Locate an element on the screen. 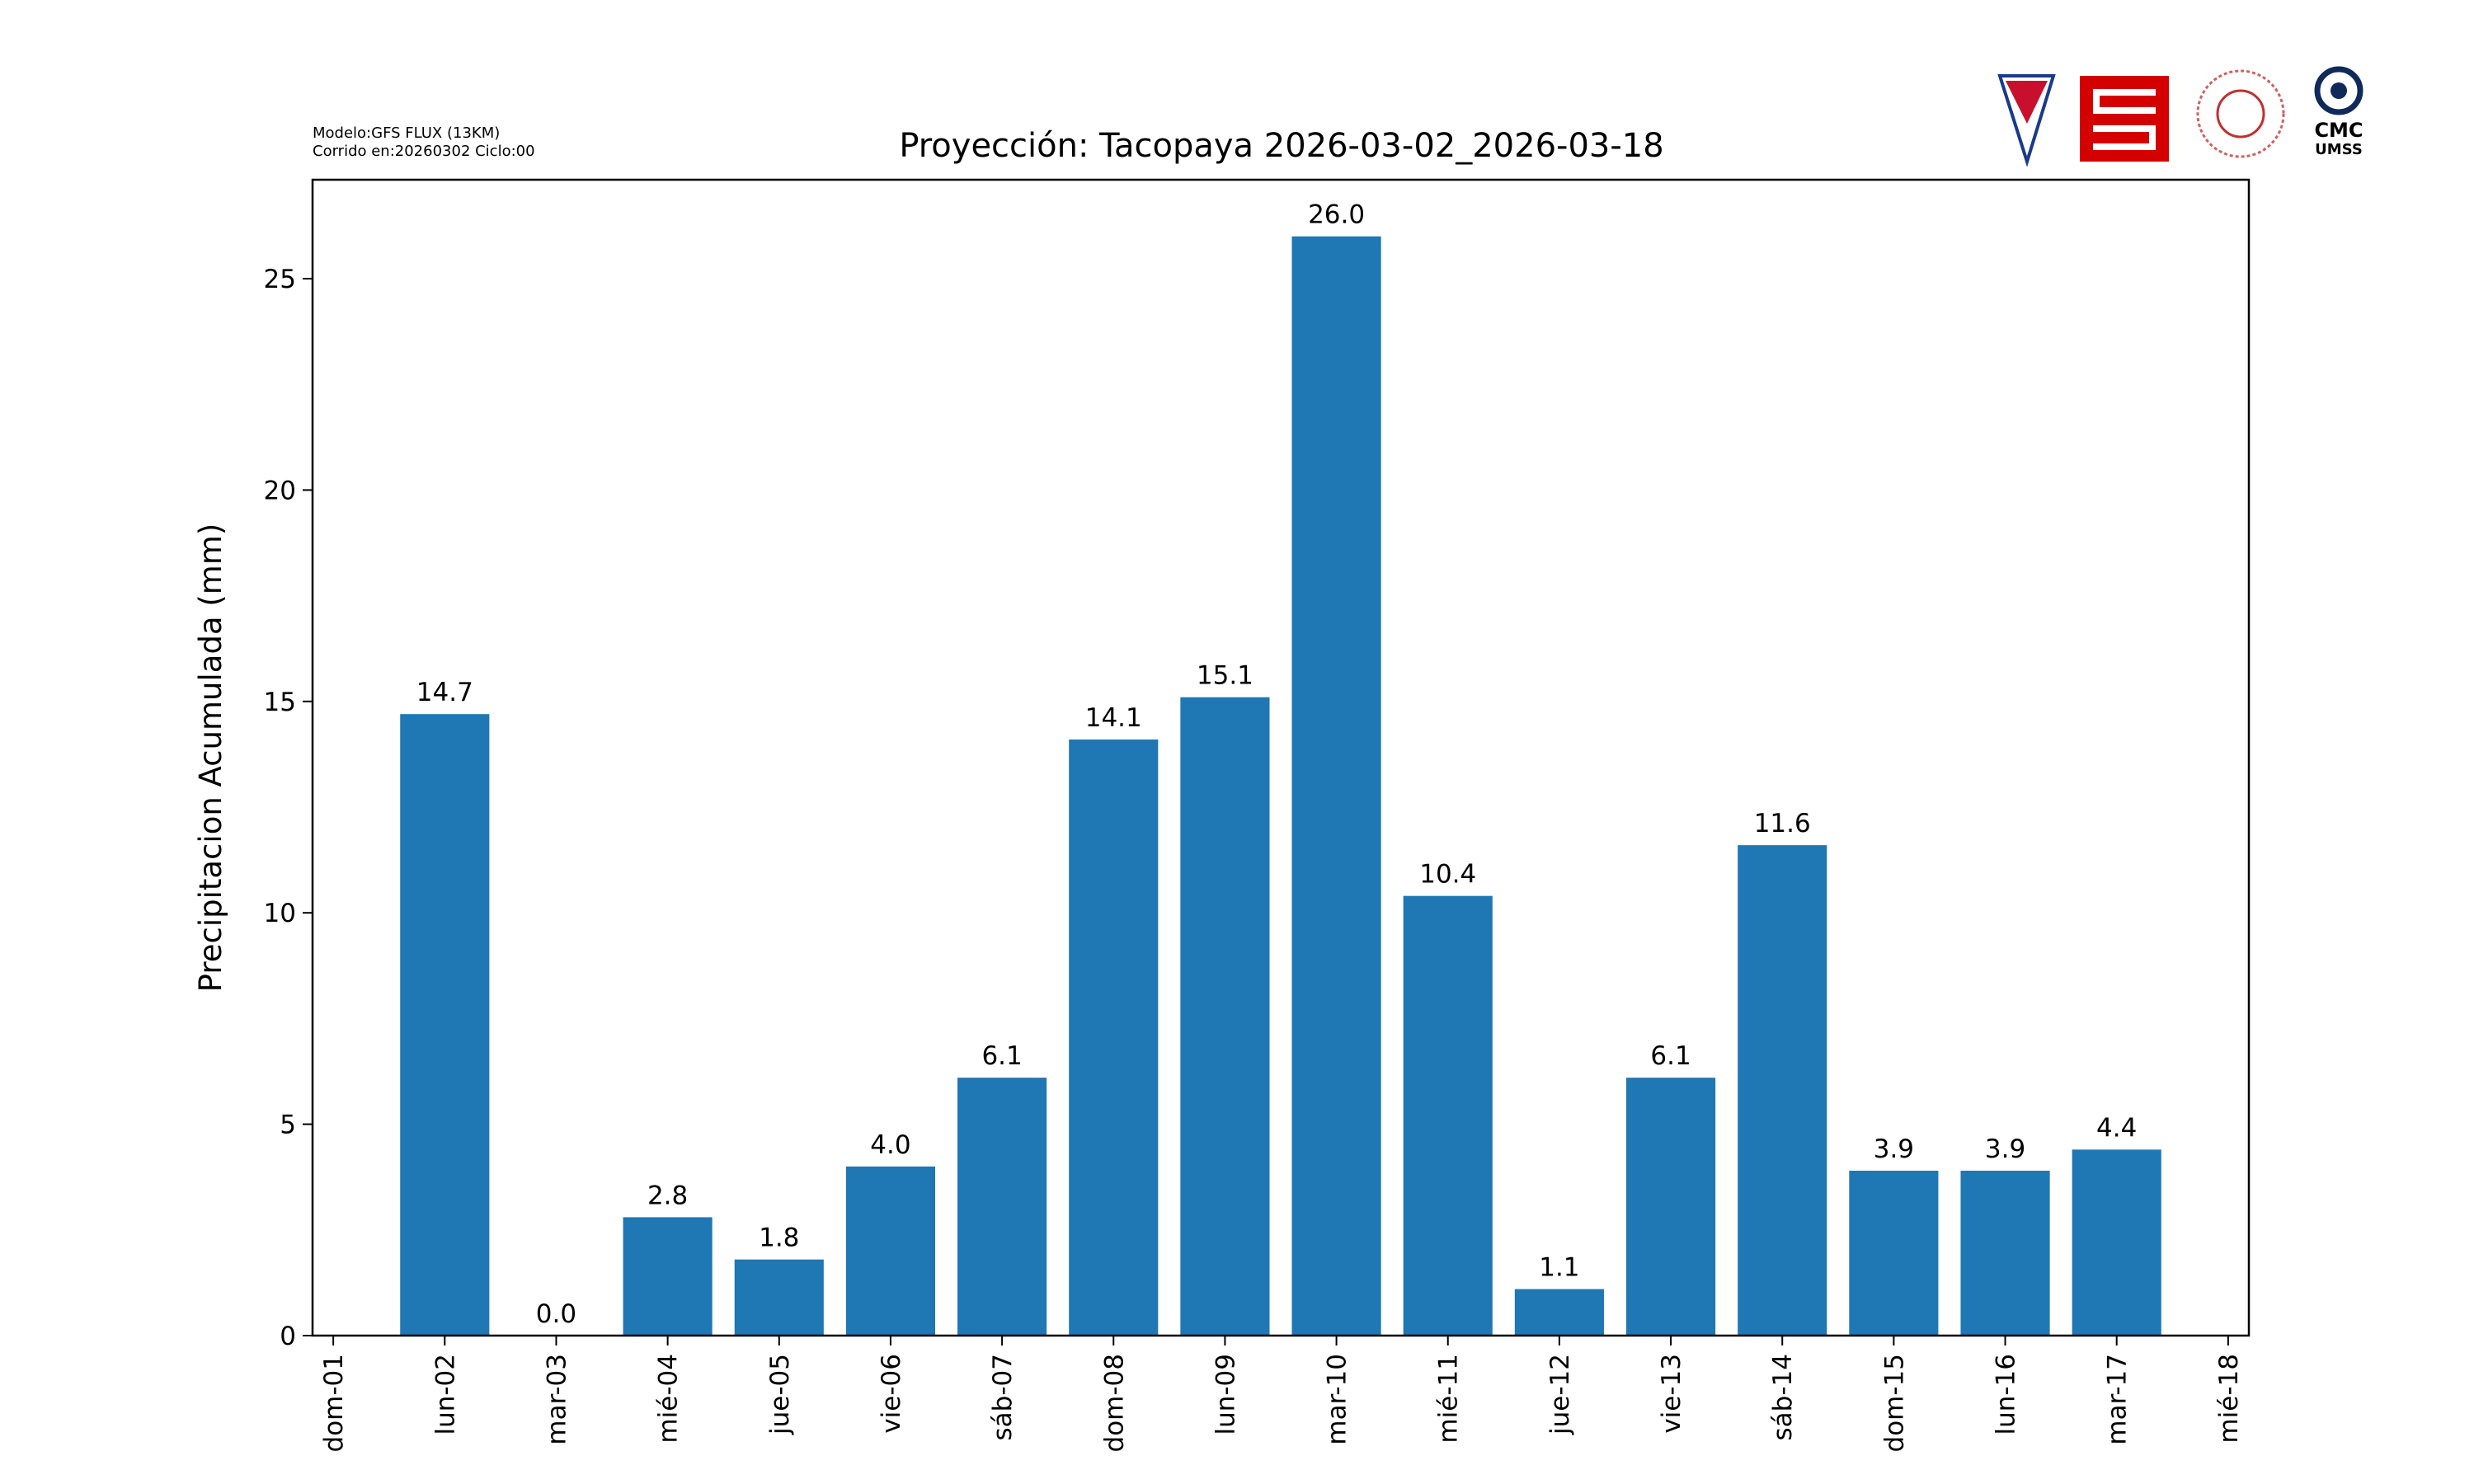 This screenshot has height=1484, width=2474. value-label: 26.0 is located at coordinates (1336, 215).